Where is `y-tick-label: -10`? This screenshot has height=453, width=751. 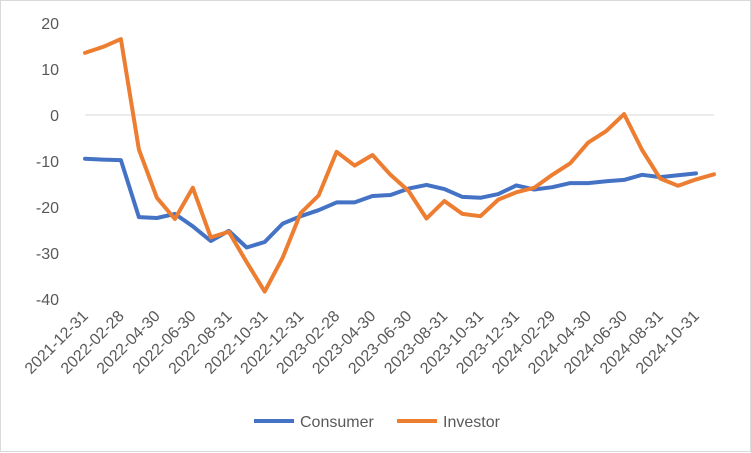
y-tick-label: -10 is located at coordinates (47, 162).